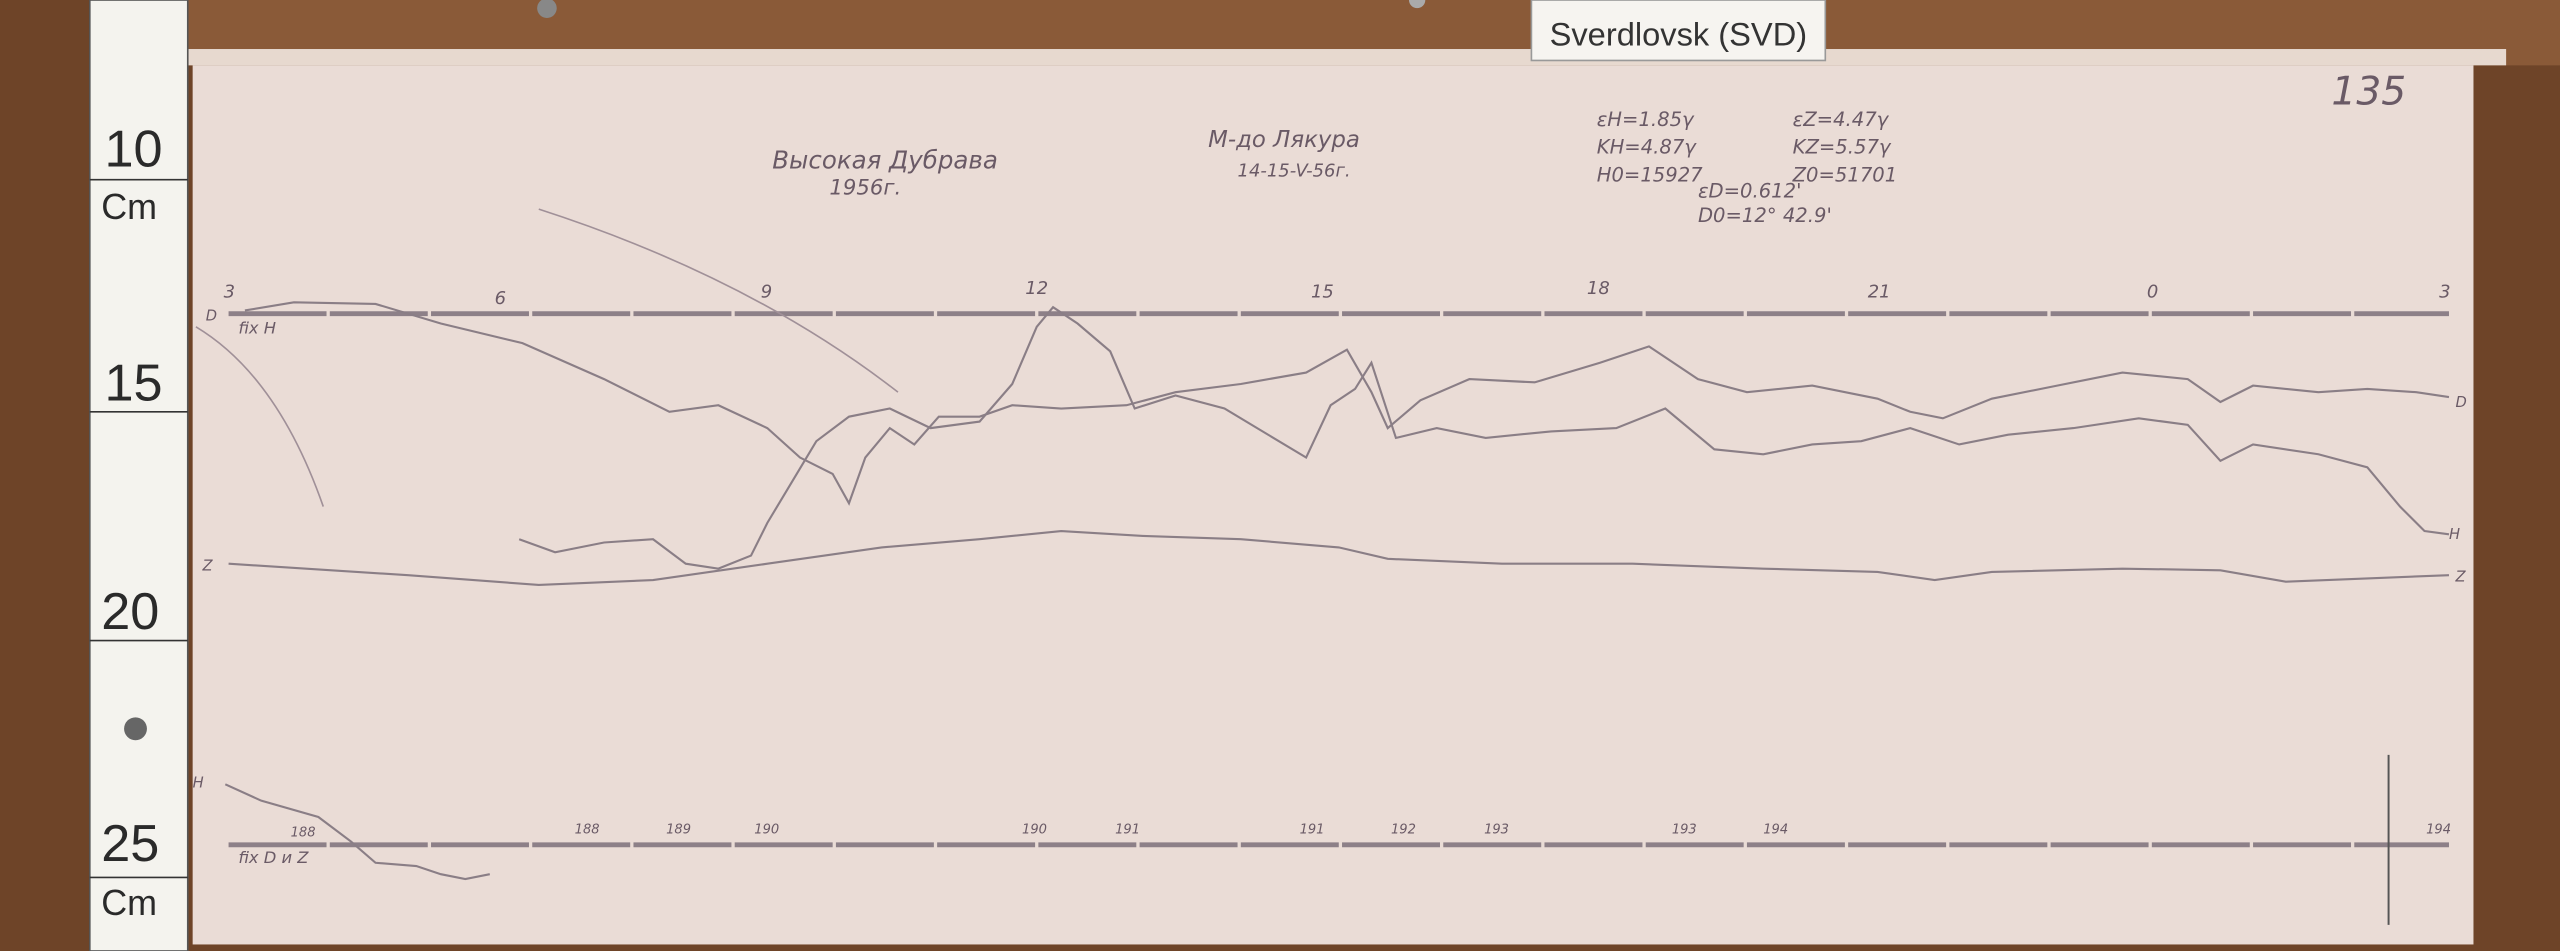  What do you see at coordinates (130, 612) in the screenshot?
I see `ruler-mark: 20` at bounding box center [130, 612].